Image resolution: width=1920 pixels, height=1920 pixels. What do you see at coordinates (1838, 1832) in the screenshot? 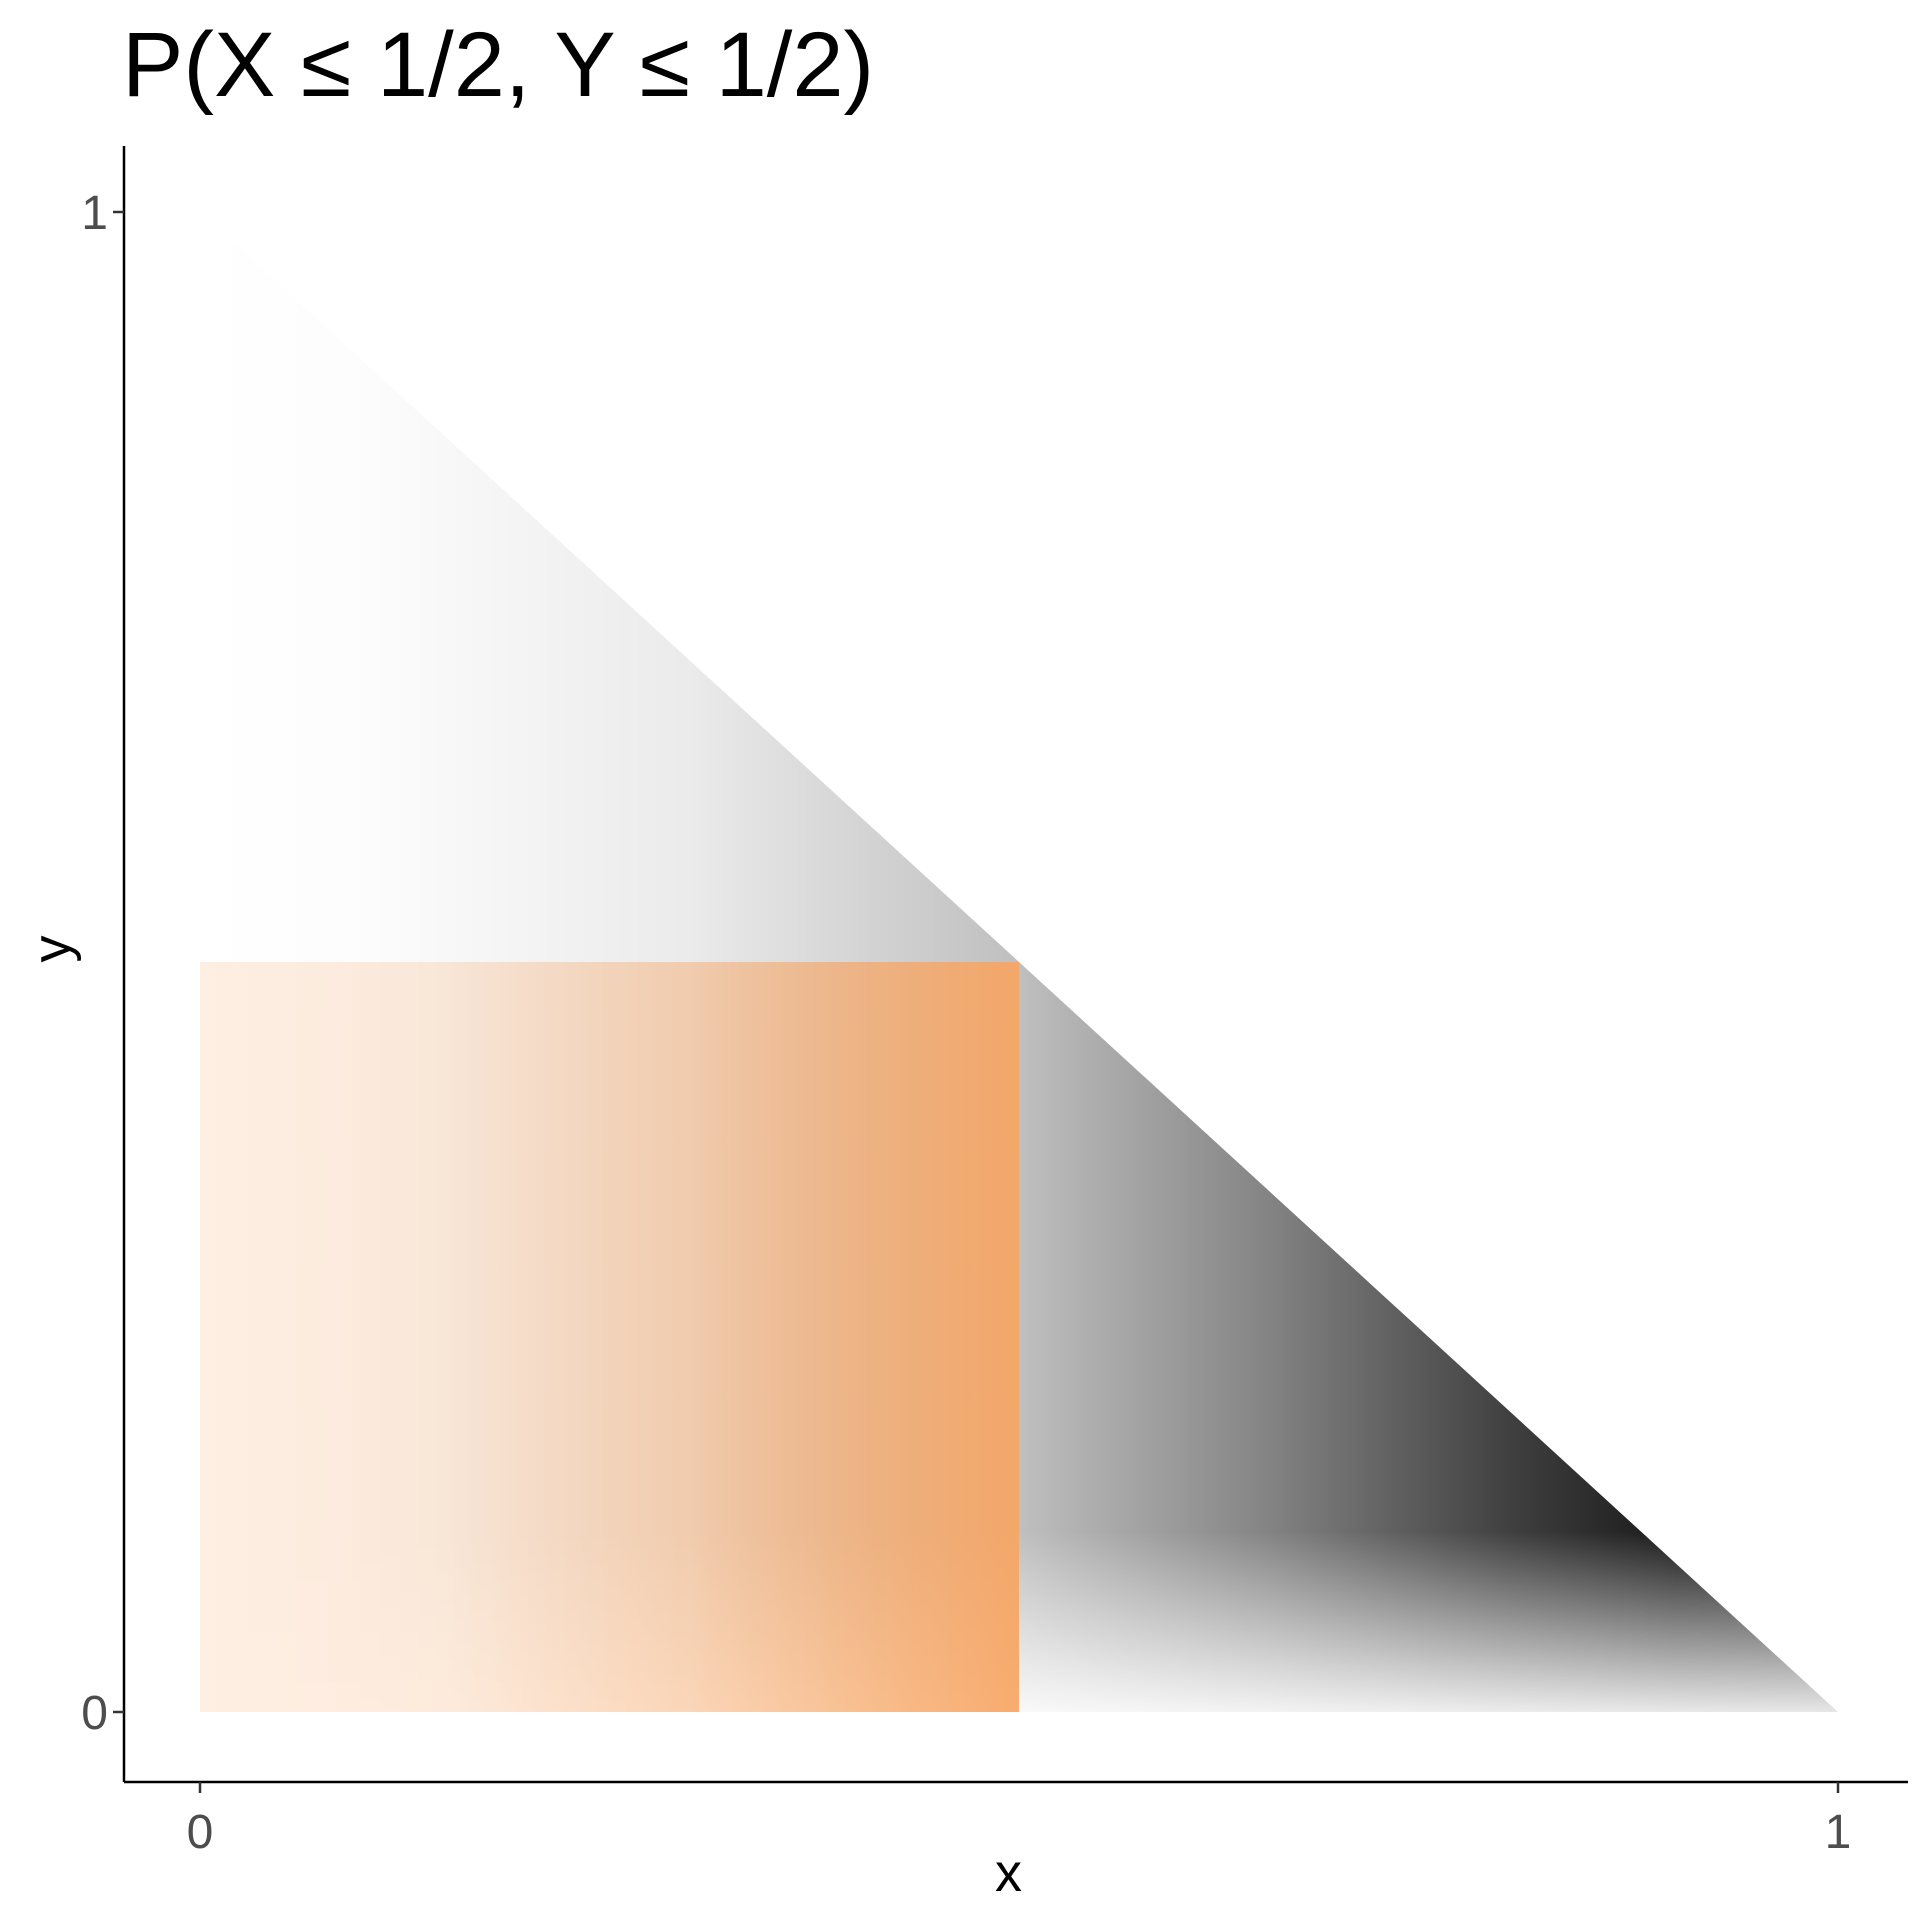
I see `x-tick-label: 1` at bounding box center [1838, 1832].